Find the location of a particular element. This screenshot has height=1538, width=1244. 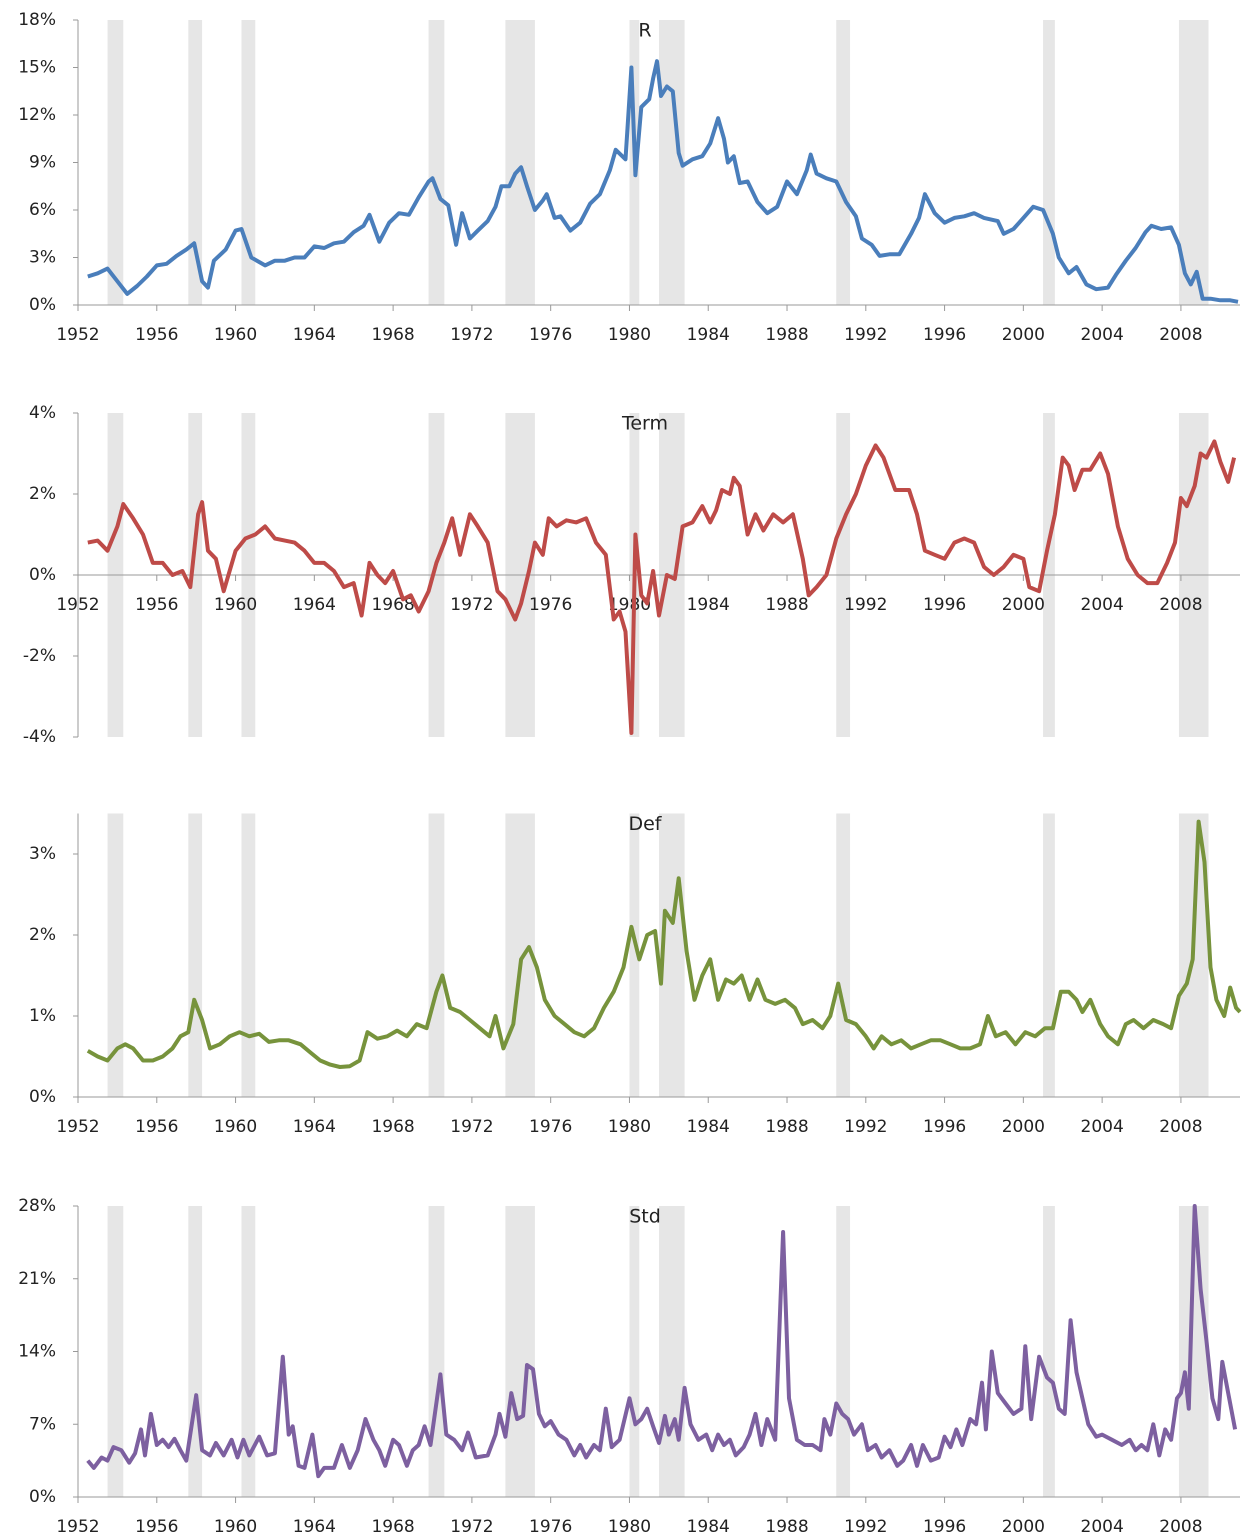

y-tick-label: 7% is located at coordinates (42, 1424).